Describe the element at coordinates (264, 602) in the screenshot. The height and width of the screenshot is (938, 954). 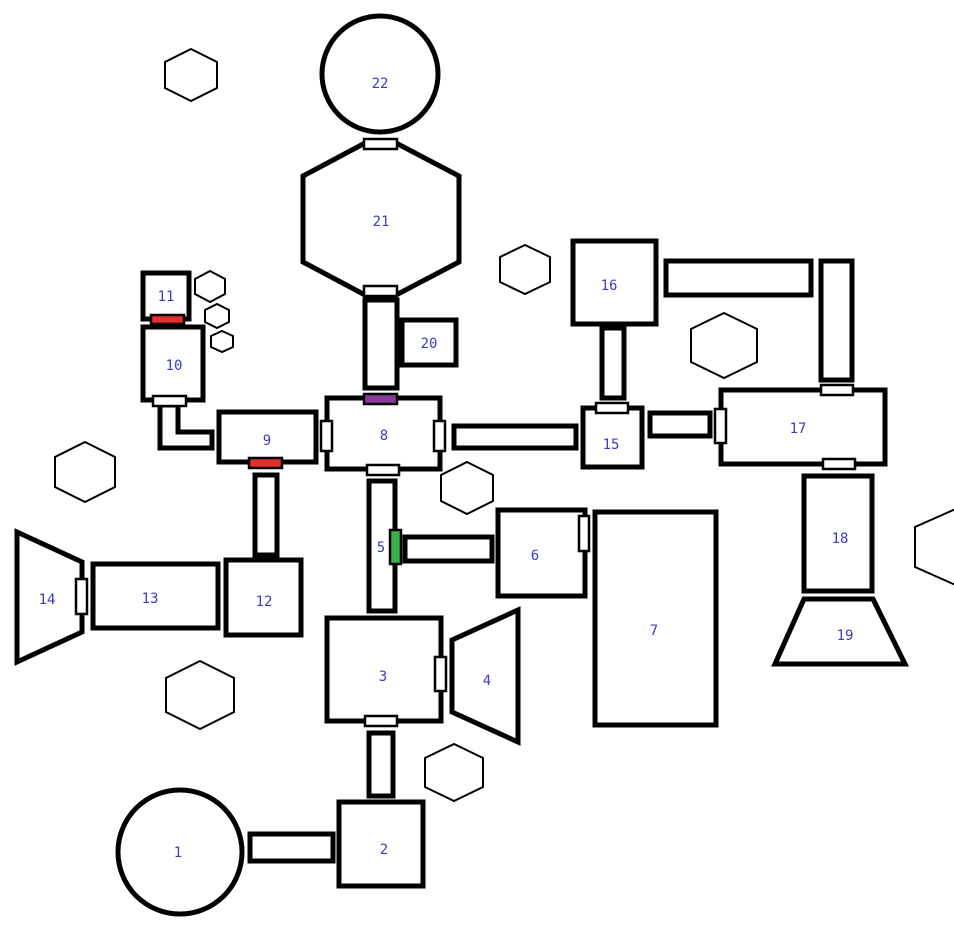
I see `room-label-12: 12` at that location.